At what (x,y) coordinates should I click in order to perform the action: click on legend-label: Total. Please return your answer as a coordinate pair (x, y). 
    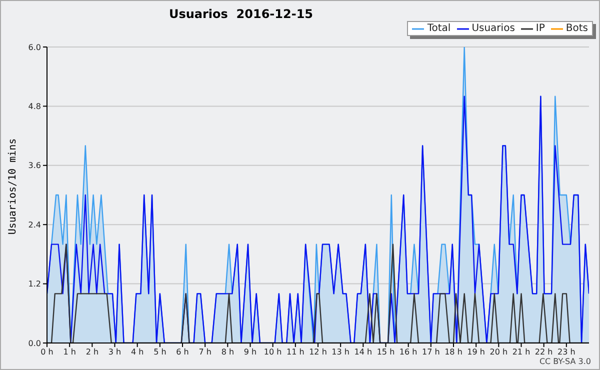
    Looking at the image, I should click on (439, 28).